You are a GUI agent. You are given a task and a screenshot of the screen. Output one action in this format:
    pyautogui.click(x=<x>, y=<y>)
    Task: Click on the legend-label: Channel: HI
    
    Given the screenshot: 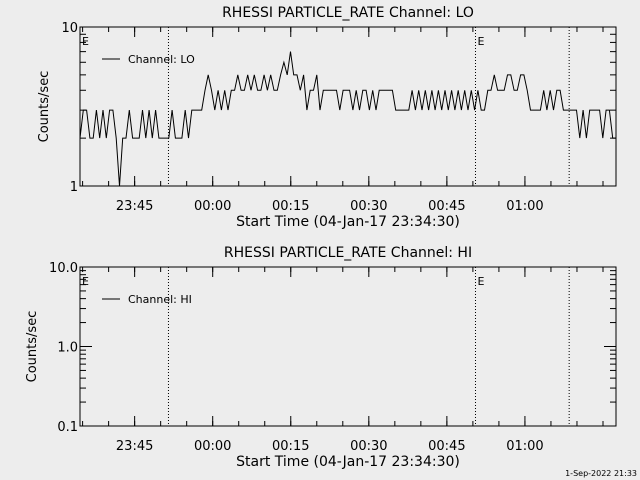 What is the action you would take?
    pyautogui.click(x=160, y=299)
    